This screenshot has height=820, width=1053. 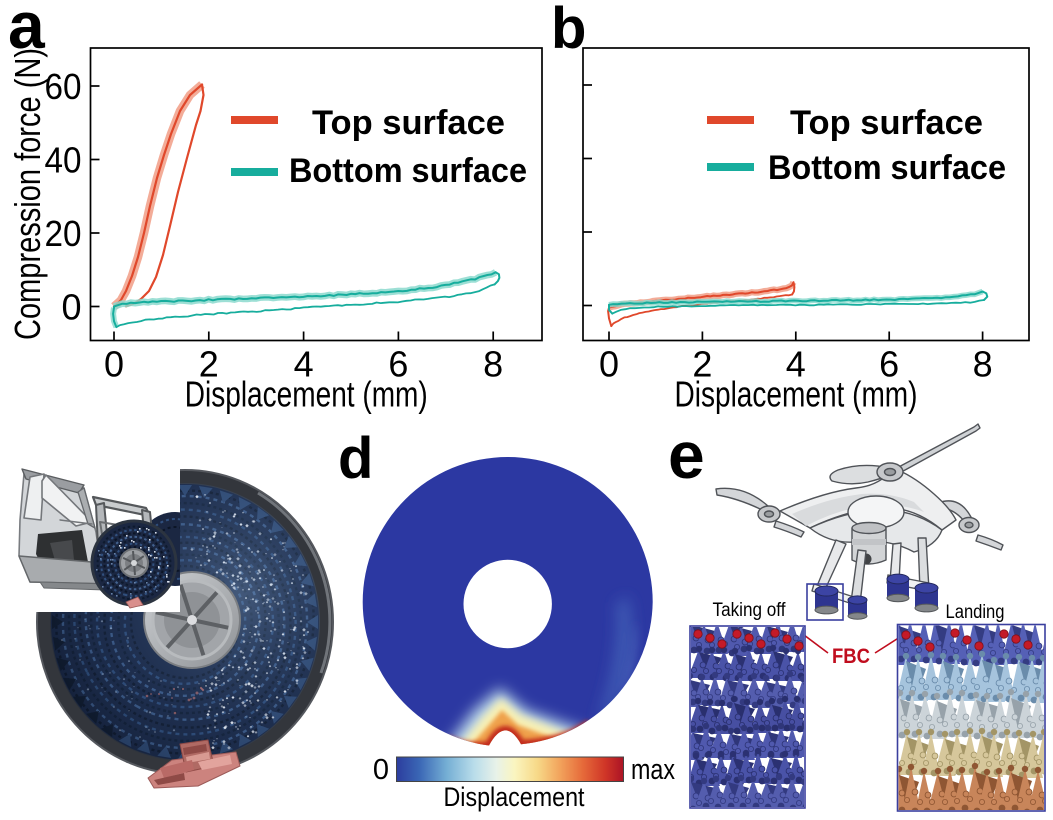 I want to click on svg-text: Displacement, so click(x=514, y=797).